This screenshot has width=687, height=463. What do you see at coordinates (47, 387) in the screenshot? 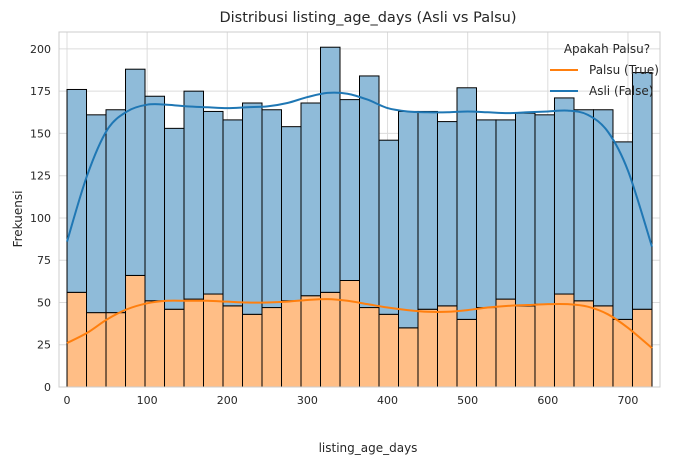
I see `y-tick-label: 0` at bounding box center [47, 387].